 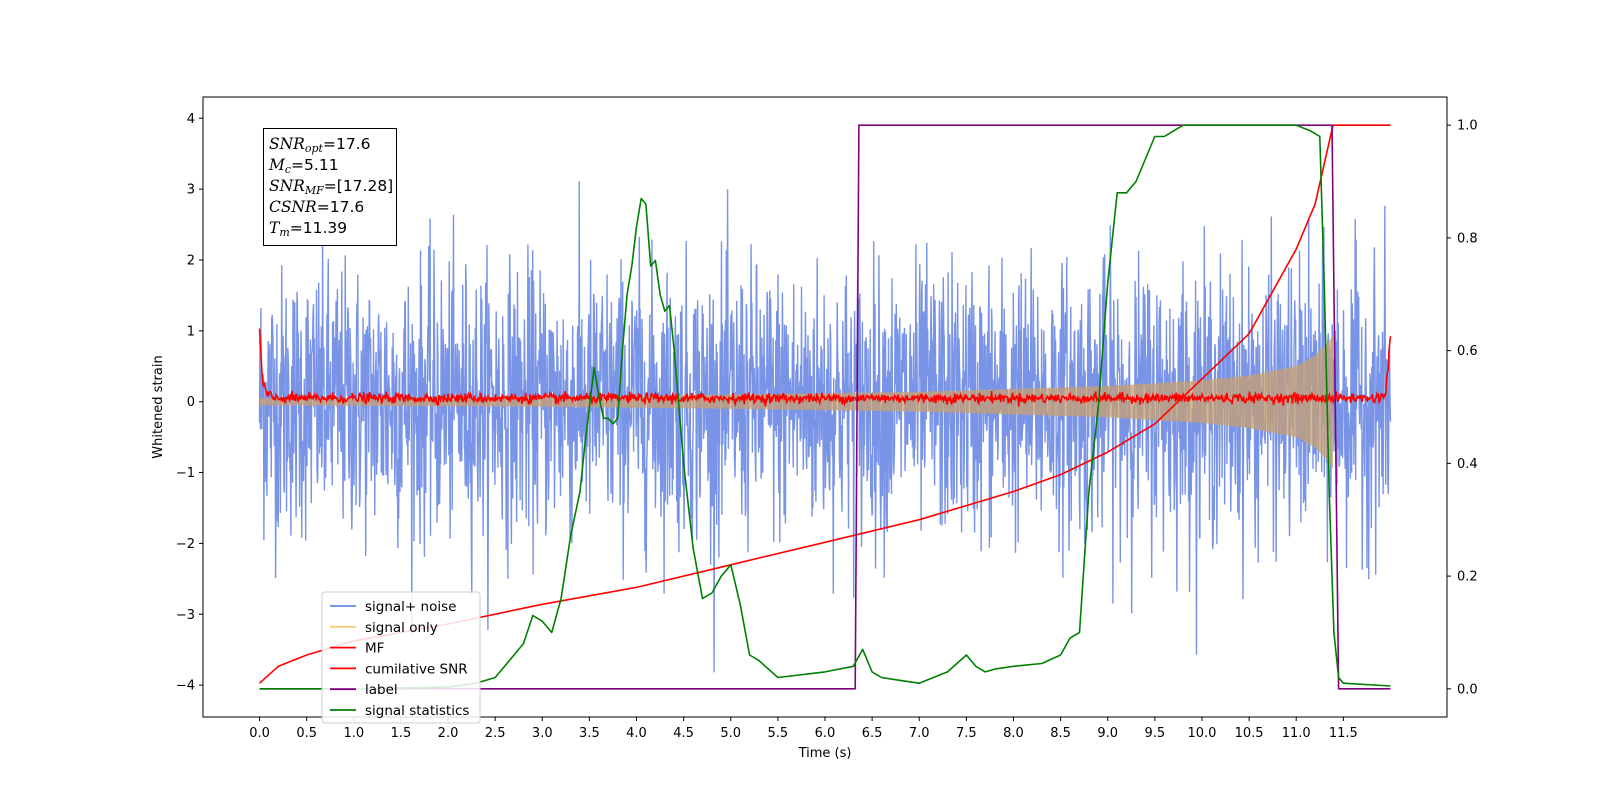 What do you see at coordinates (320, 145) in the screenshot?
I see `snr-opt-text: SNRopt=17.6` at bounding box center [320, 145].